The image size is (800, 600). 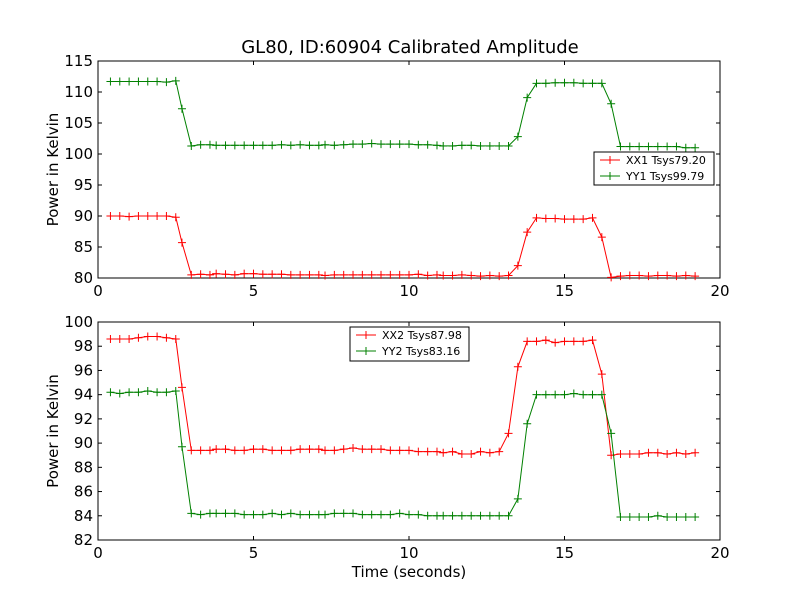 What do you see at coordinates (564, 291) in the screenshot?
I see `x-tick-label: 15` at bounding box center [564, 291].